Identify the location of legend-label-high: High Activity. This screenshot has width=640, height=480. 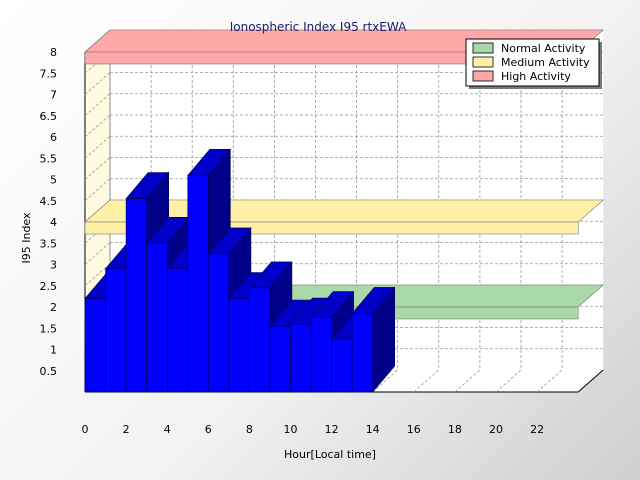
(536, 76).